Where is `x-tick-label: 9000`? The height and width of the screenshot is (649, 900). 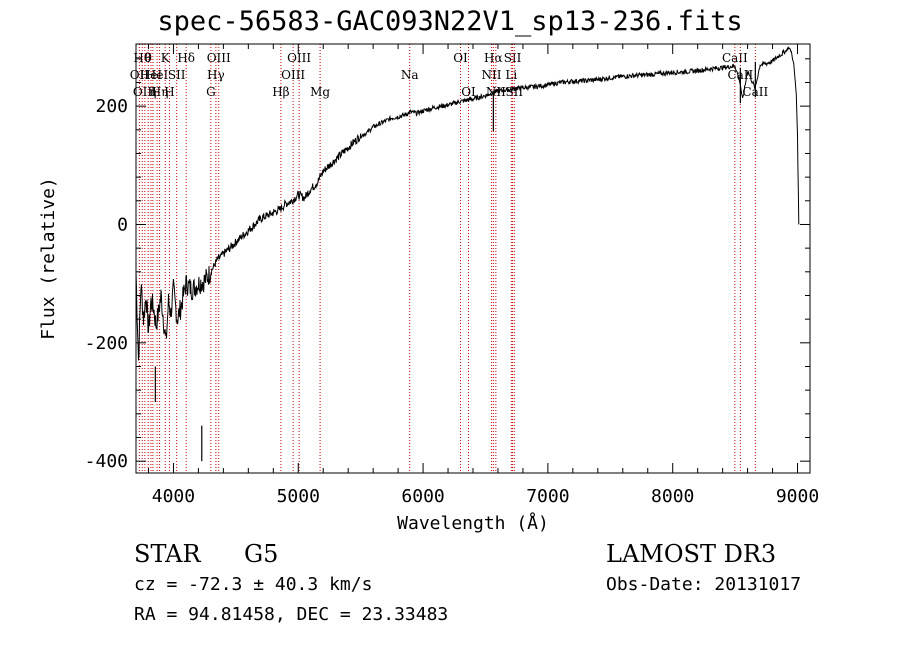
x-tick-label: 9000 is located at coordinates (797, 496).